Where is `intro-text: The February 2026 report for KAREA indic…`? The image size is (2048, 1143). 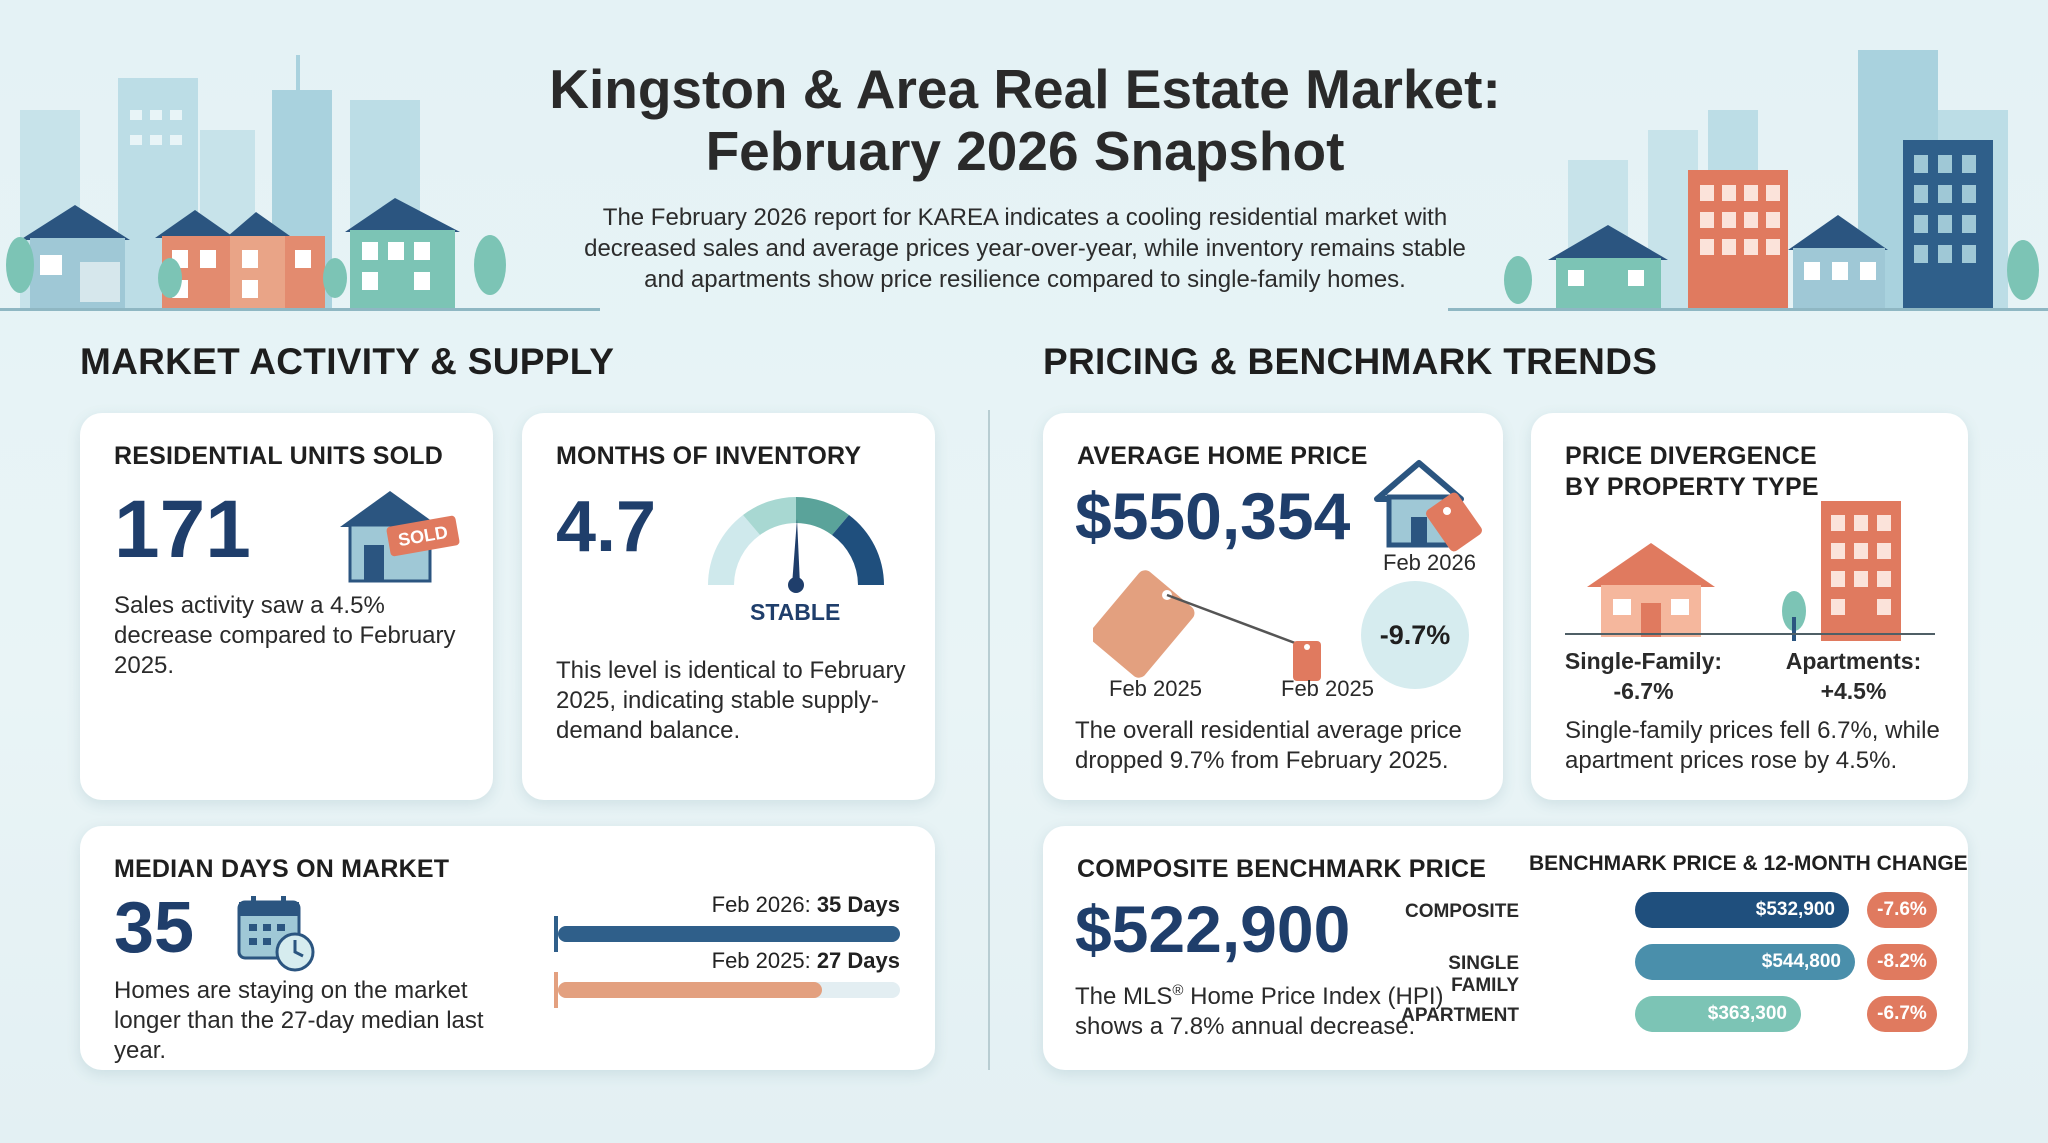 intro-text: The February 2026 report for KAREA indic… is located at coordinates (1025, 248).